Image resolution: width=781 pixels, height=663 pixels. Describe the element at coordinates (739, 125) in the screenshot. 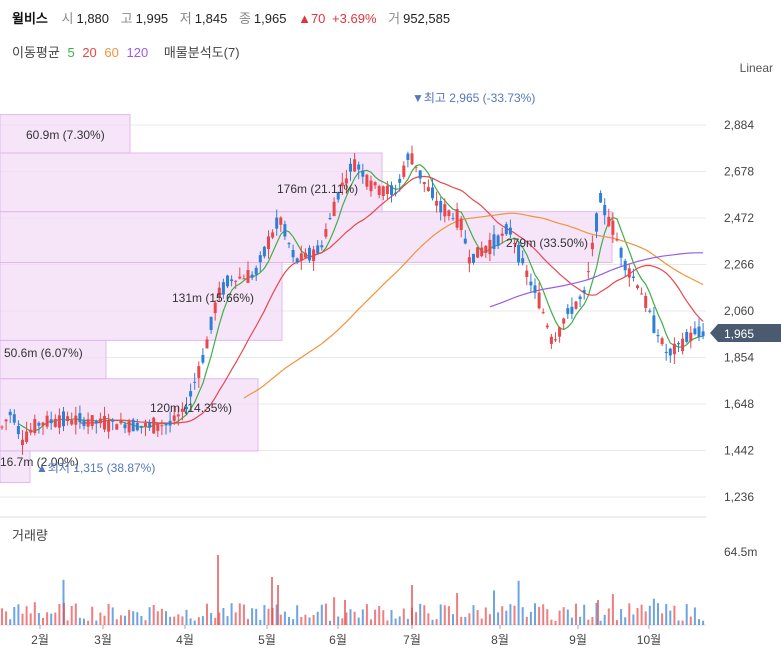

I see `y-tick-label: 2,884` at that location.